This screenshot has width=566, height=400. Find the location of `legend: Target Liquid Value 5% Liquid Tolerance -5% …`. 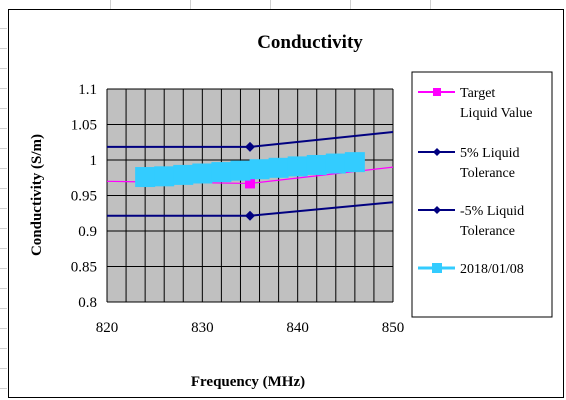

legend: Target Liquid Value 5% Liquid Tolerance -5% … is located at coordinates (475, 181).